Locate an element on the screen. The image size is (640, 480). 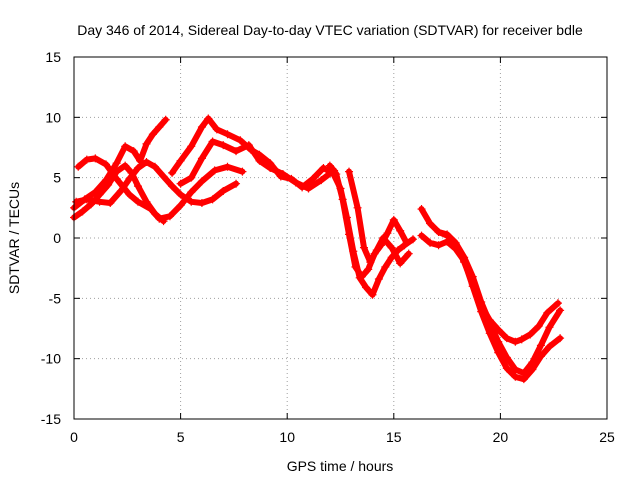
series-arc3 is located at coordinates (160, 188).